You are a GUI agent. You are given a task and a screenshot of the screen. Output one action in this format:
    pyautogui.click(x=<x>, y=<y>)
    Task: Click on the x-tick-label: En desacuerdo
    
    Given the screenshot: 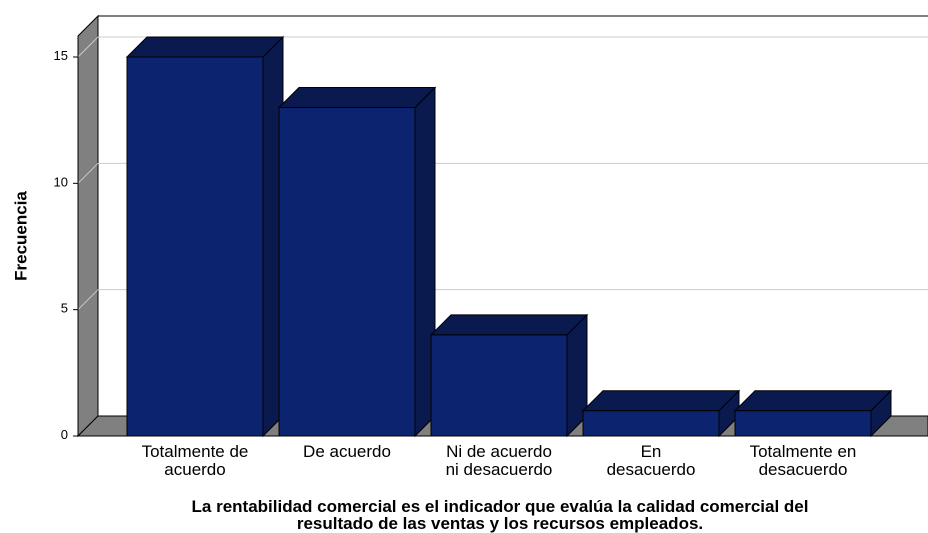 What is the action you would take?
    pyautogui.click(x=651, y=460)
    